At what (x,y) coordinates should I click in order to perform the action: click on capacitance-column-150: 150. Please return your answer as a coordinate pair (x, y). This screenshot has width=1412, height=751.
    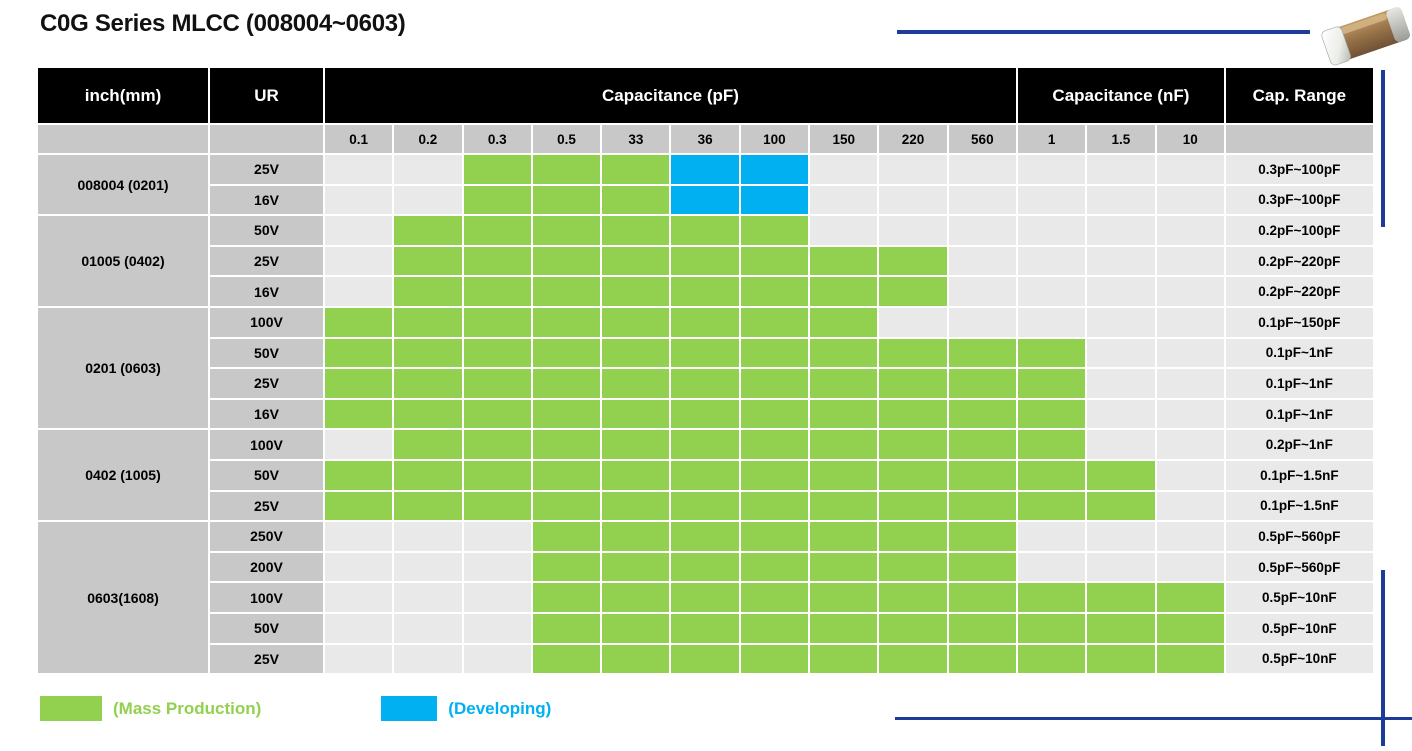
    Looking at the image, I should click on (844, 139).